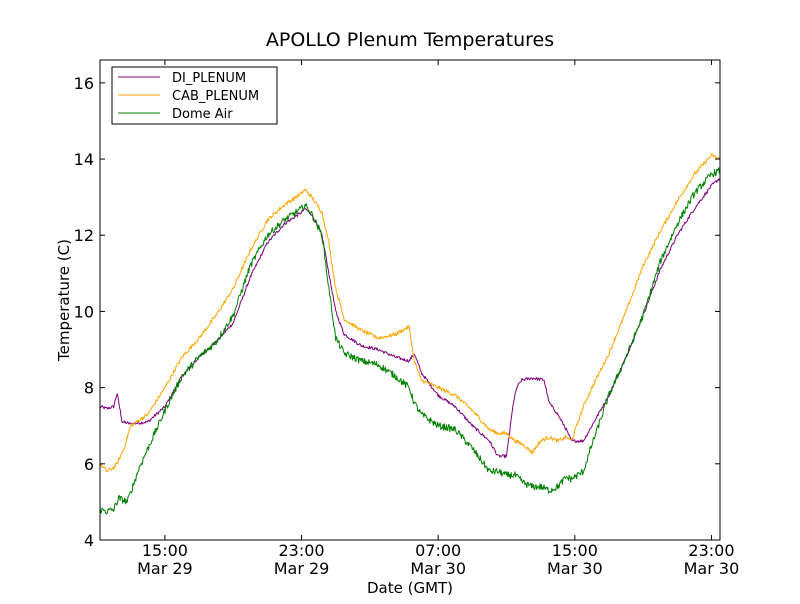 Image resolution: width=800 pixels, height=604 pixels. What do you see at coordinates (202, 114) in the screenshot?
I see `legend-label-dome-air: Dome Air` at bounding box center [202, 114].